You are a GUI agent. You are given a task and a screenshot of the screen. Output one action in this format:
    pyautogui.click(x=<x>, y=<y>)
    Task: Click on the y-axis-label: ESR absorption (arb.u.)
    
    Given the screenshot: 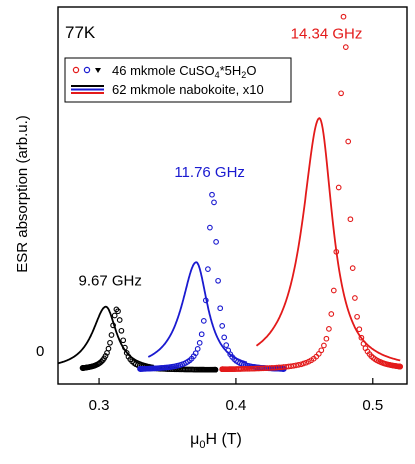 What is the action you would take?
    pyautogui.click(x=22, y=194)
    